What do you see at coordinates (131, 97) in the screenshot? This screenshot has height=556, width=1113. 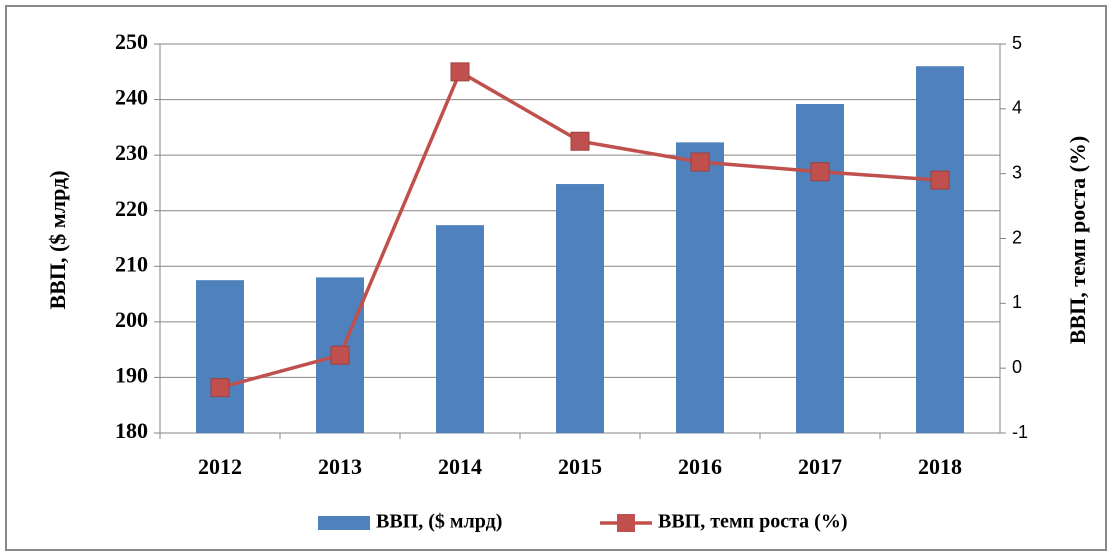 I see `y-tick-label: 240` at bounding box center [131, 97].